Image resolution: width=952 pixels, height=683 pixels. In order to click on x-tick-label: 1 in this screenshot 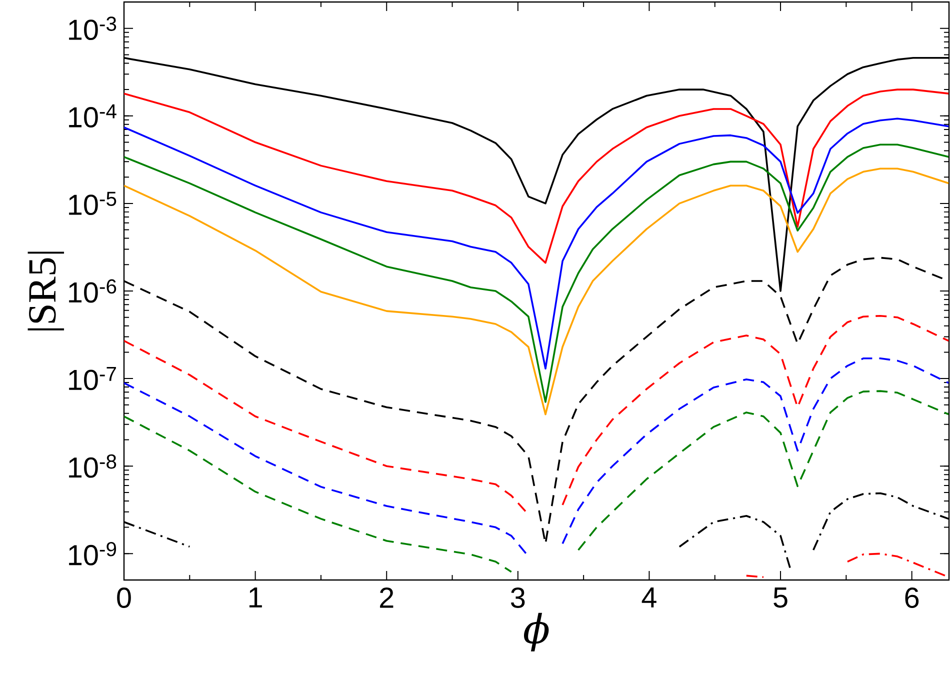, I will do `click(255, 598)`.